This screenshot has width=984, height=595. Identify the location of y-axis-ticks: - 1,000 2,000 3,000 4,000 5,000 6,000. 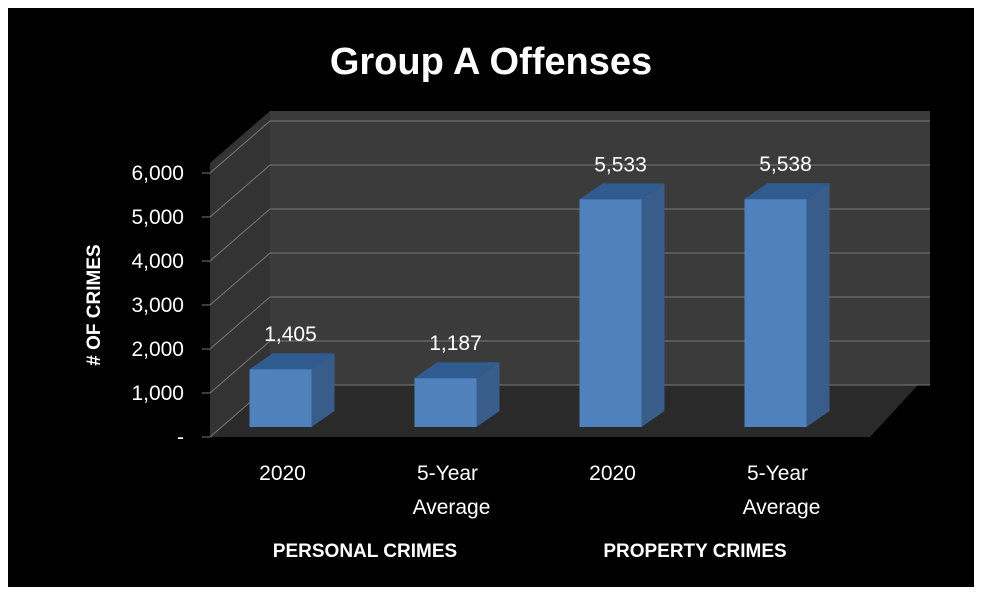
(170, 305).